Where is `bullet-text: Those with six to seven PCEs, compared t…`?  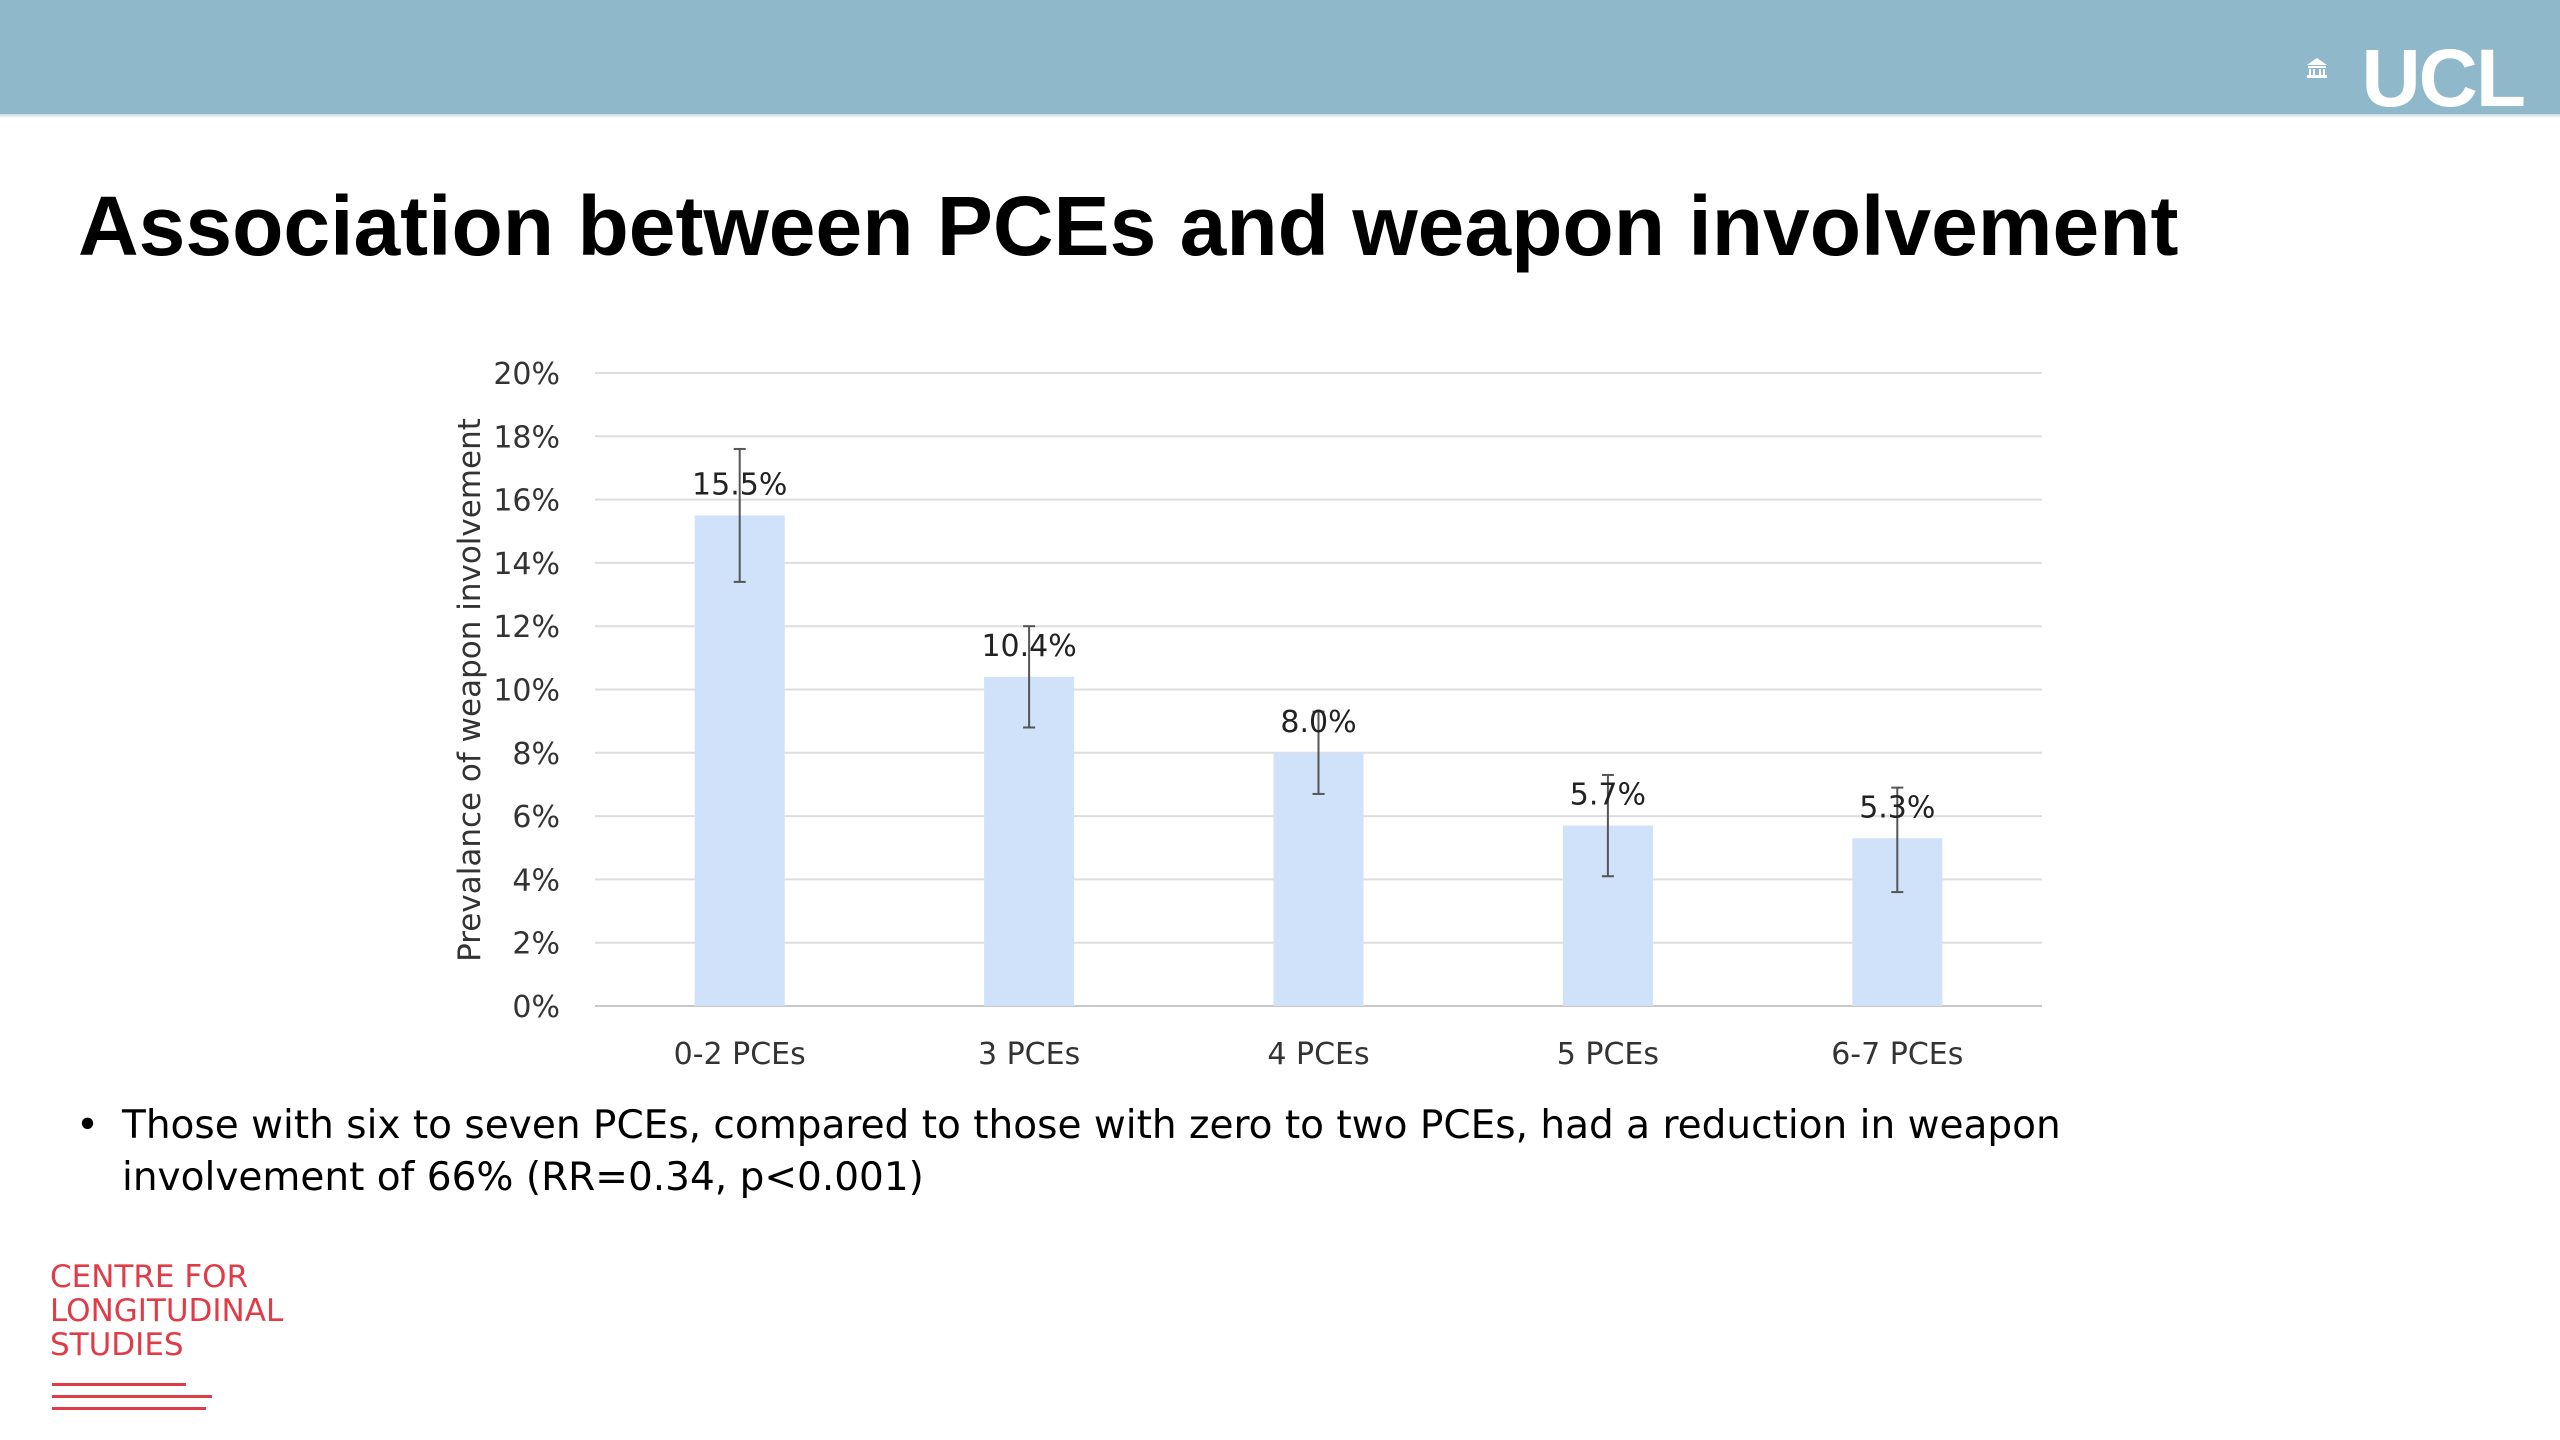
bullet-text: Those with six to seven PCEs, compared t… is located at coordinates (1091, 1151).